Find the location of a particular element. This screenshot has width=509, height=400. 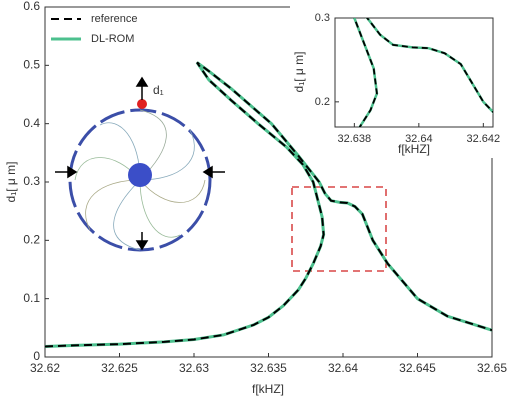

legend-label: DL-ROM is located at coordinates (112, 39).